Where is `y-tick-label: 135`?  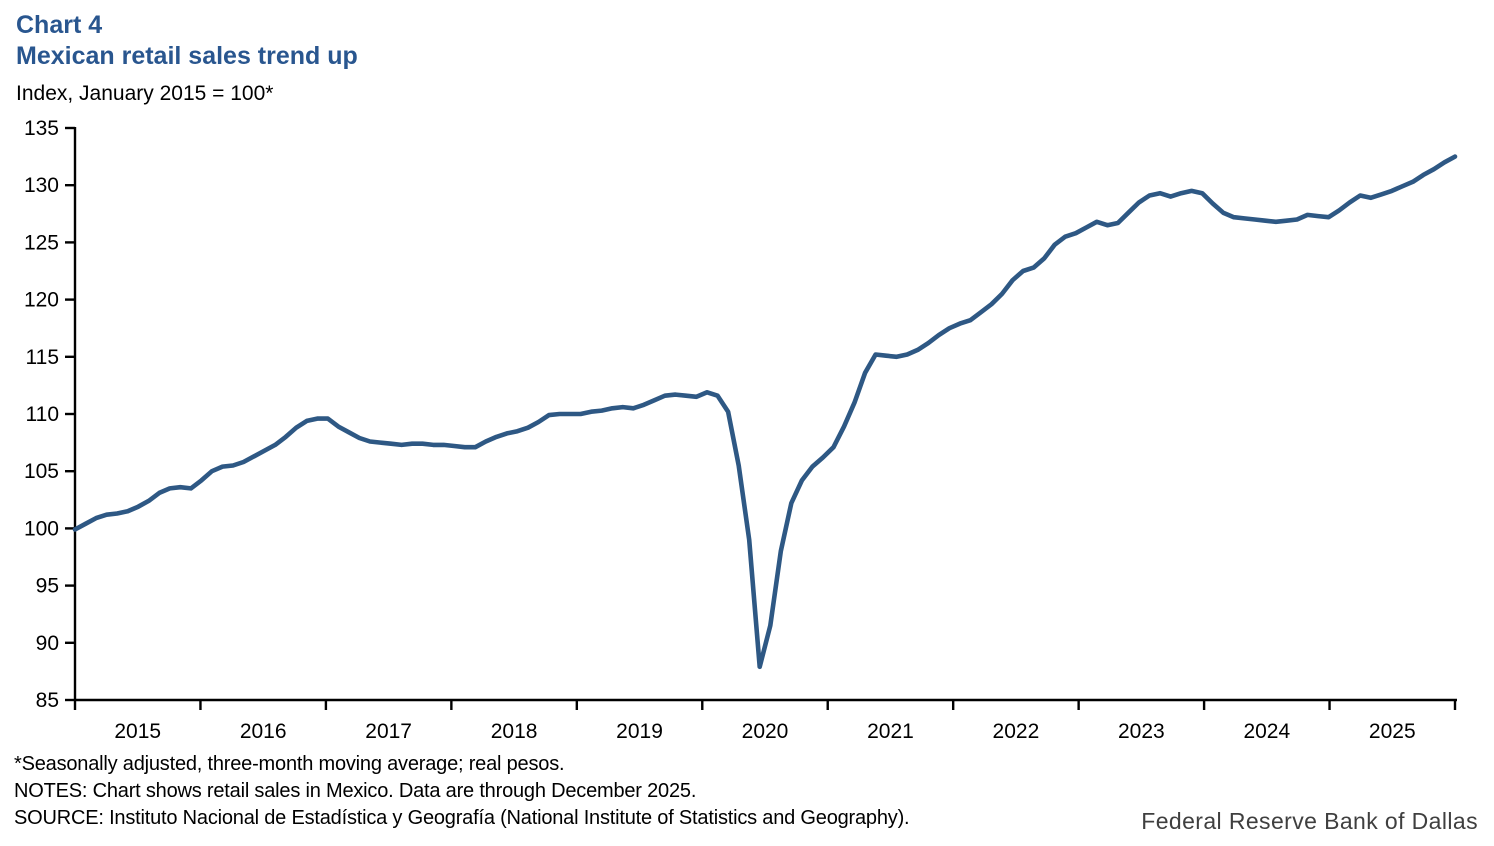
y-tick-label: 135 is located at coordinates (41, 128).